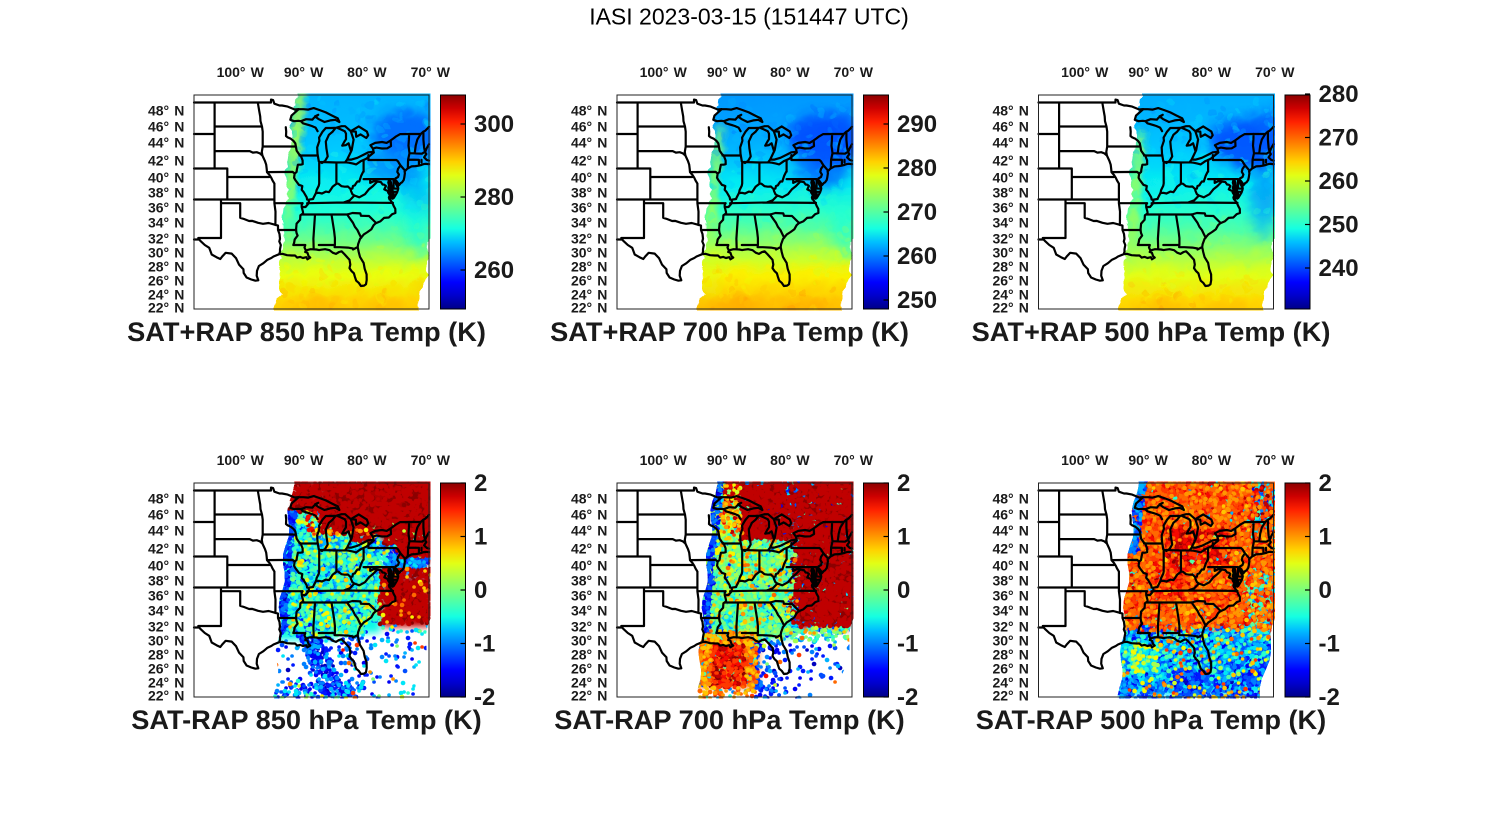  Describe the element at coordinates (729, 331) in the screenshot. I see `svg-text: SAT+RAP 700 hPa Temp (K)` at that location.